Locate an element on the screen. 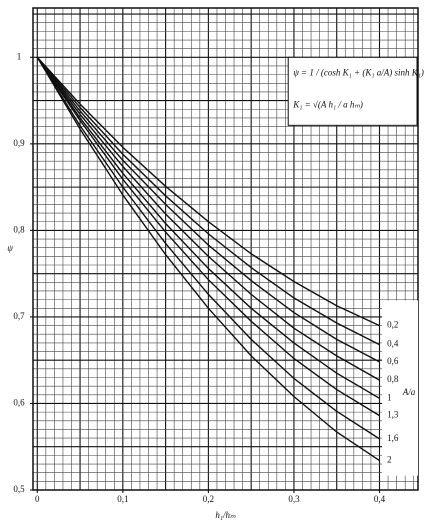  legend-label: 0,8 is located at coordinates (393, 379).